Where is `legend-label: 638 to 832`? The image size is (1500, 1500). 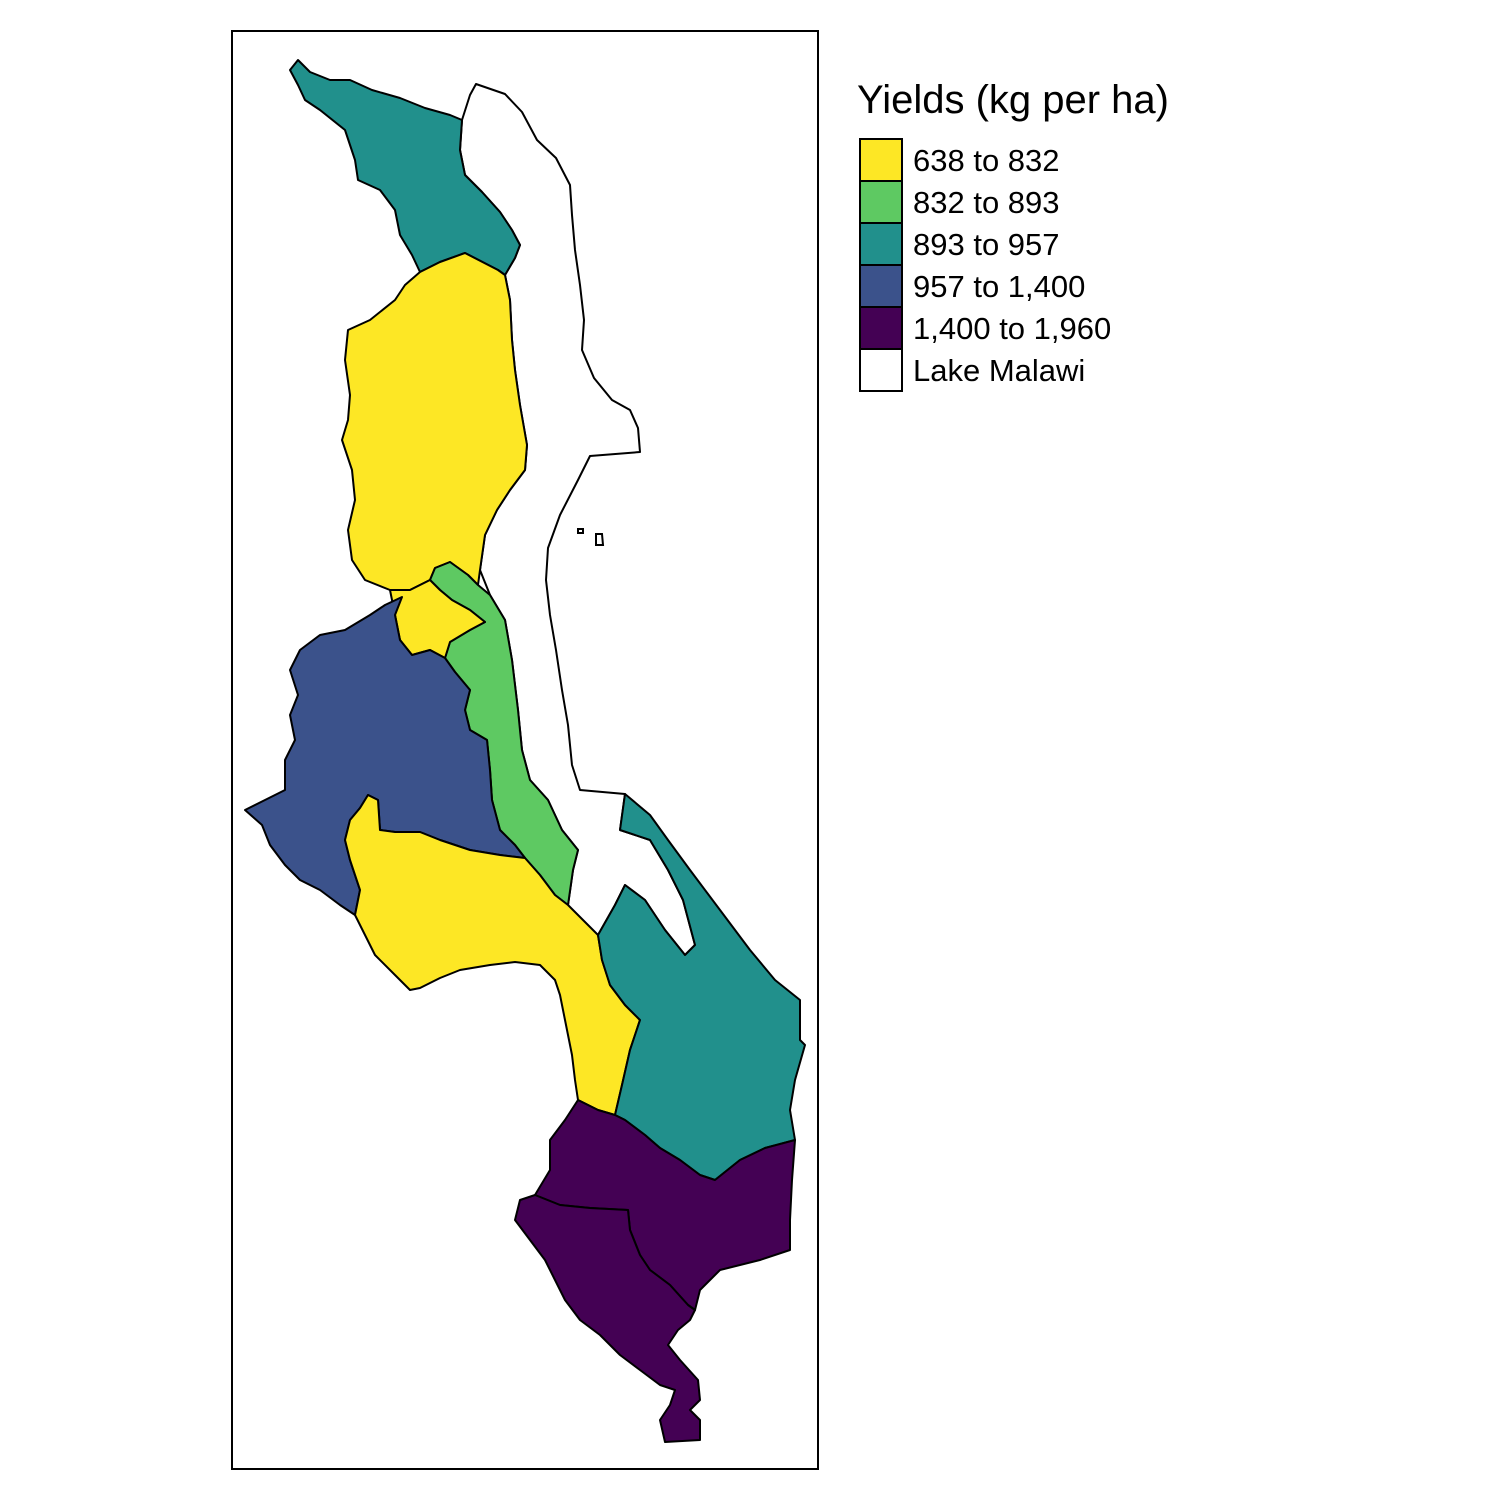 legend-label: 638 to 832 is located at coordinates (986, 160).